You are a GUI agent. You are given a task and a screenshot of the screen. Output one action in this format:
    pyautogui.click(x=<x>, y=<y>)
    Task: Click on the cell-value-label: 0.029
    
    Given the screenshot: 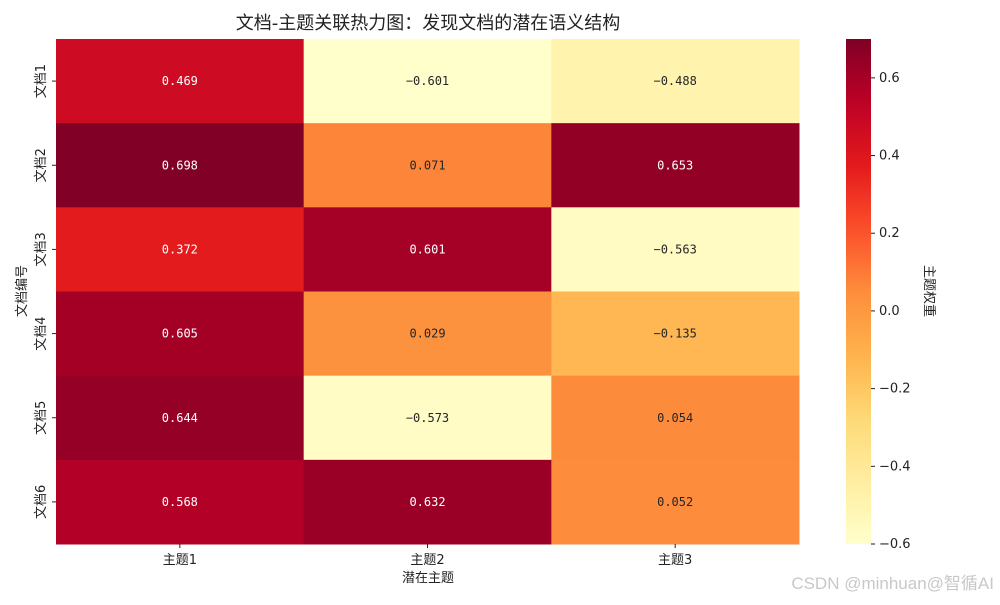 What is the action you would take?
    pyautogui.click(x=427, y=334)
    